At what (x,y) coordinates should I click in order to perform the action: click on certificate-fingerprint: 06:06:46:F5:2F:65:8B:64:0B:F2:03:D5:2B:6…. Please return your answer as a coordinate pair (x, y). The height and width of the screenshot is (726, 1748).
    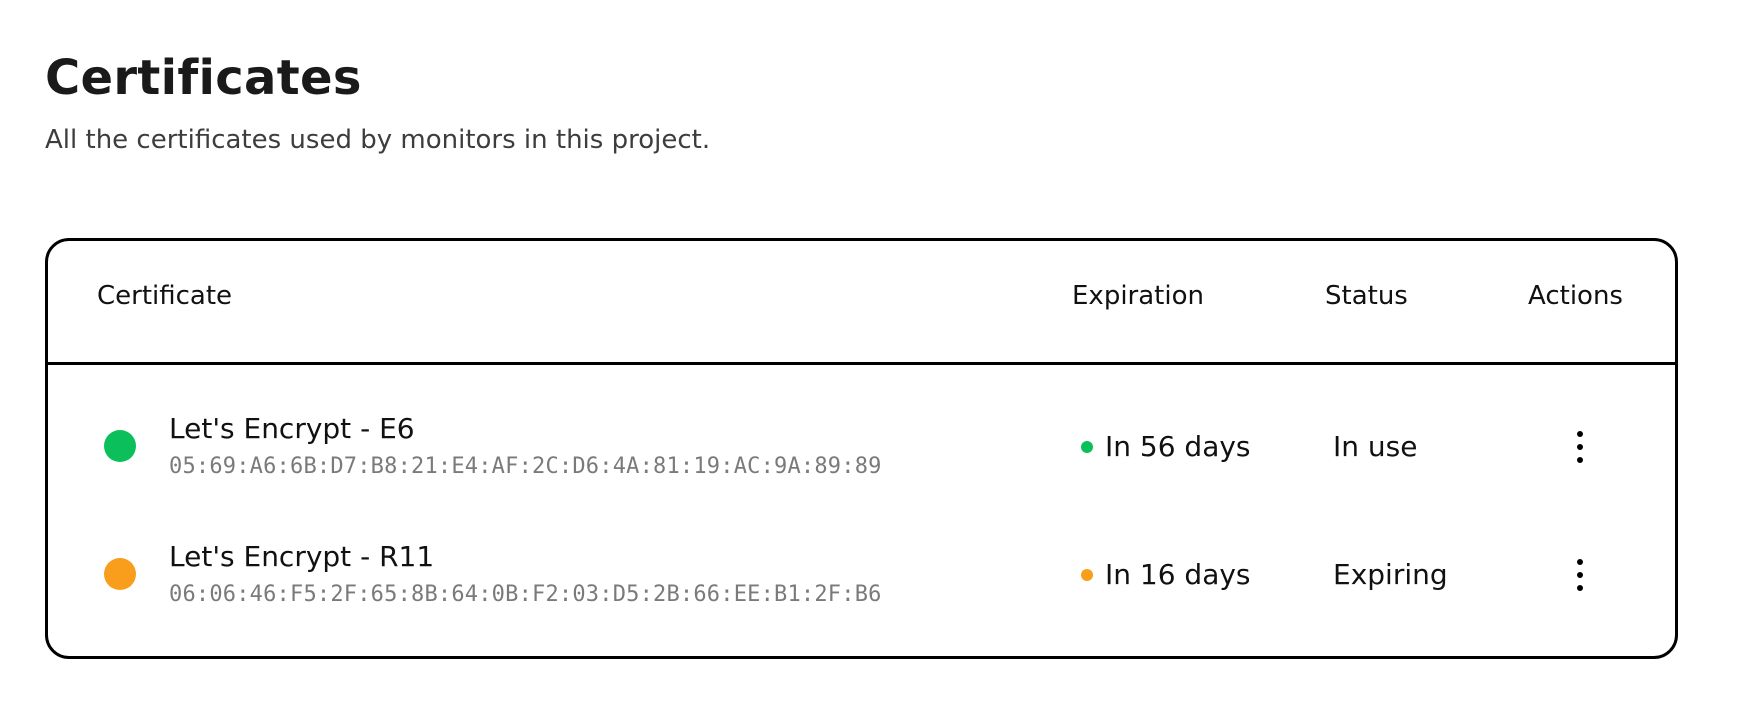
    Looking at the image, I should click on (525, 594).